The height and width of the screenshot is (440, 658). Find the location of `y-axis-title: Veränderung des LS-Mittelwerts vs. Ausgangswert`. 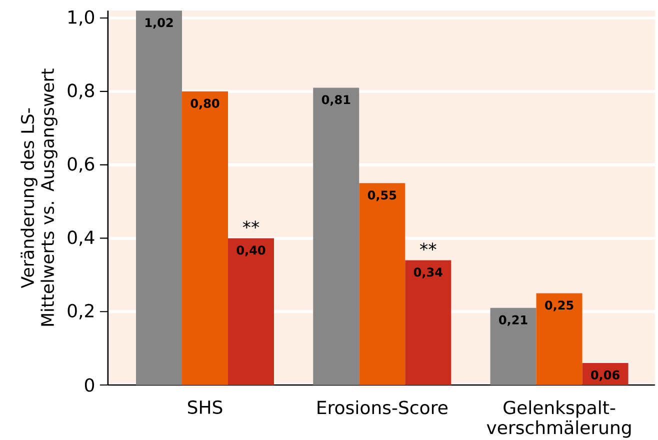

y-axis-title: Veränderung des LS-Mittelwerts vs. Ausgangswert is located at coordinates (39, 197).